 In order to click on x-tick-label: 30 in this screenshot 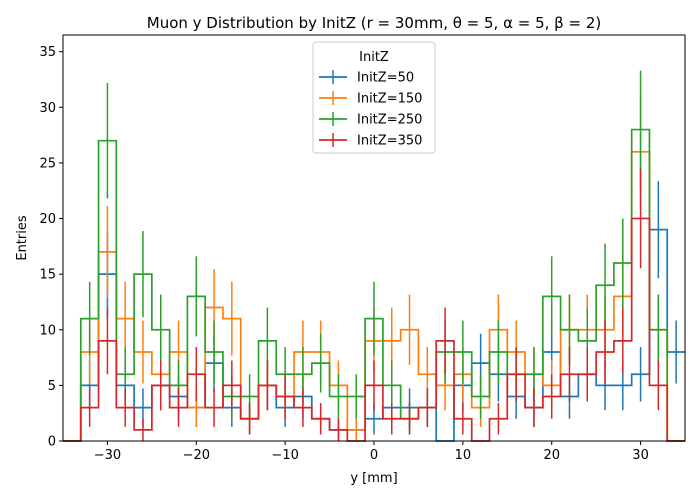, I will do `click(640, 455)`.